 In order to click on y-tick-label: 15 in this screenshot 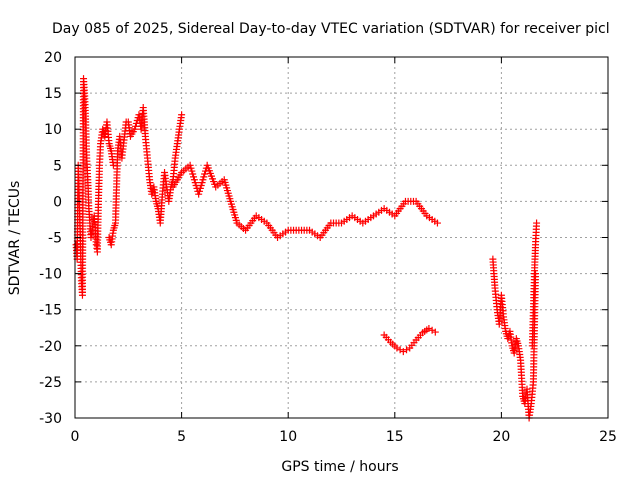, I will do `click(53, 94)`.